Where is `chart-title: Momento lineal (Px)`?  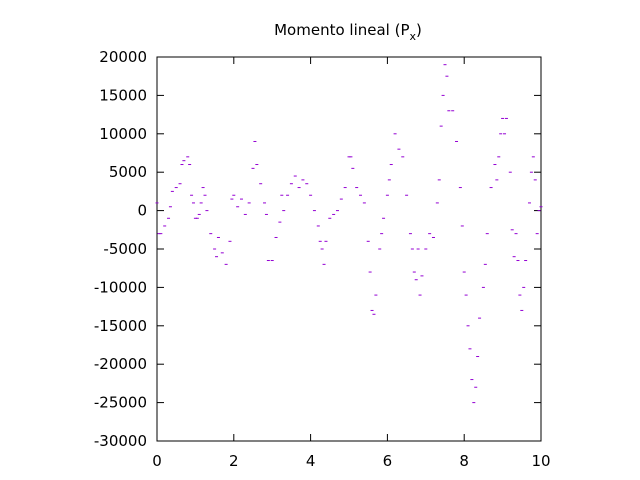 chart-title: Momento lineal (Px) is located at coordinates (348, 32).